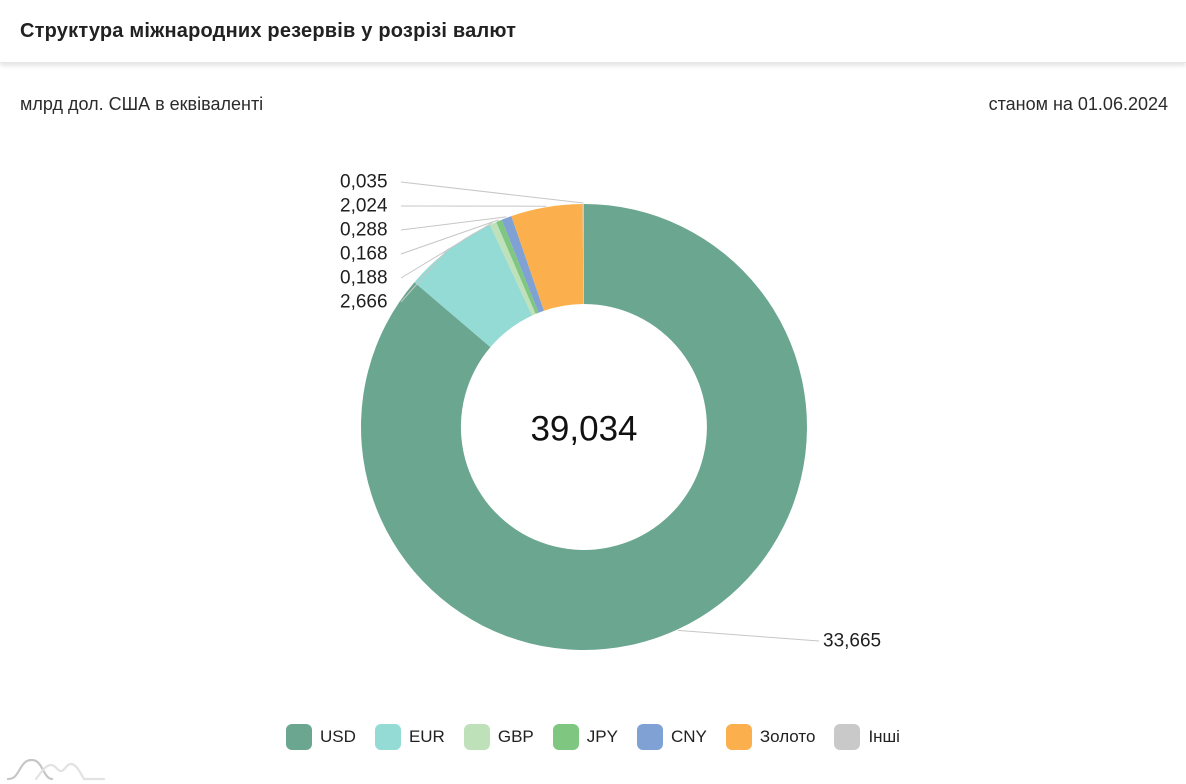  I want to click on watermark-hill-back, so click(70, 771).